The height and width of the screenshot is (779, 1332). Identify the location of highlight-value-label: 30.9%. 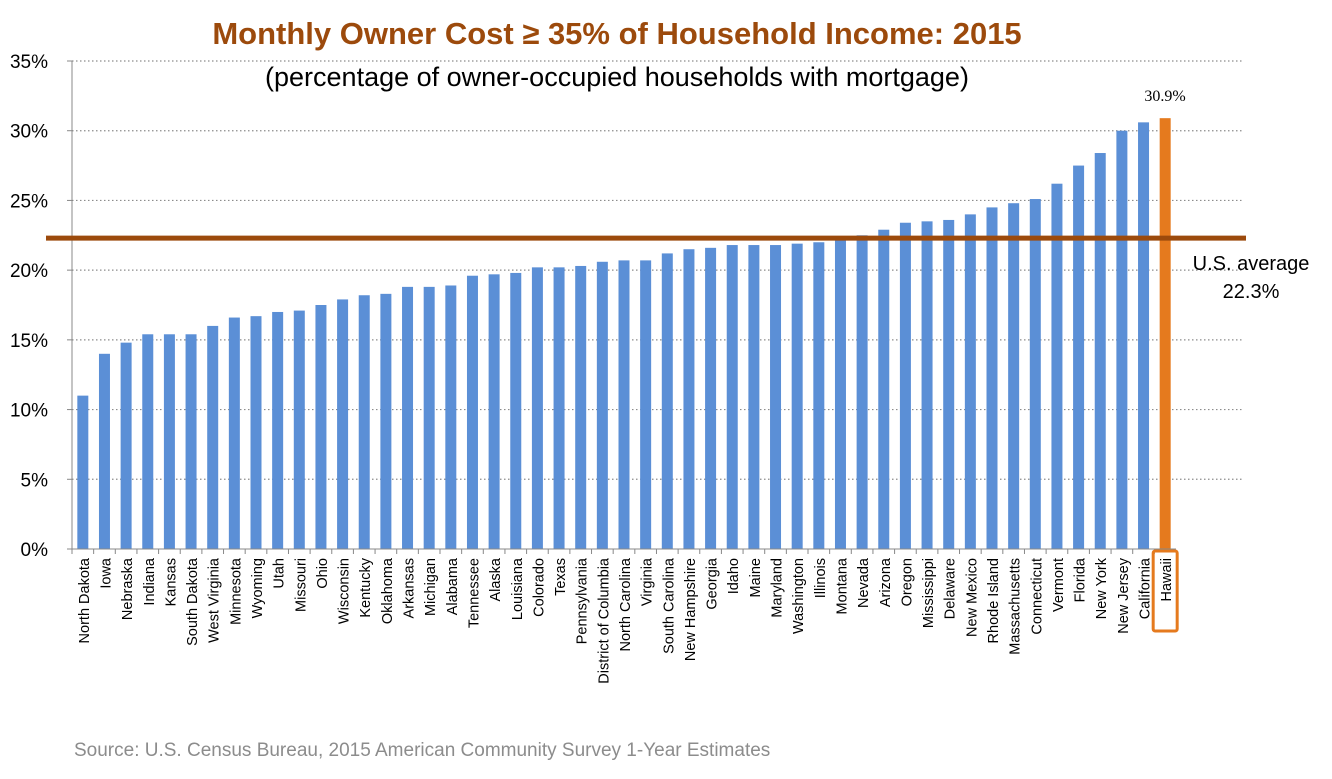
(1165, 96).